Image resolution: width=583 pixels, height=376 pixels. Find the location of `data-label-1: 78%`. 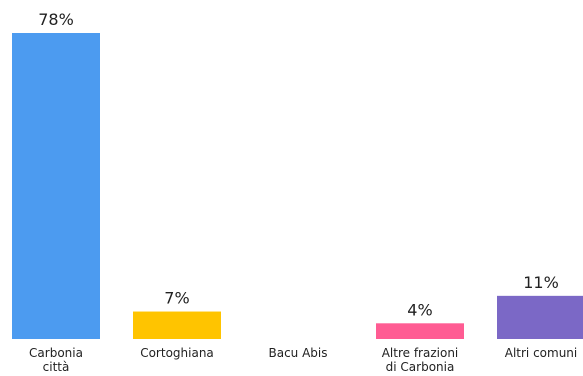

data-label-1: 78% is located at coordinates (56, 19).